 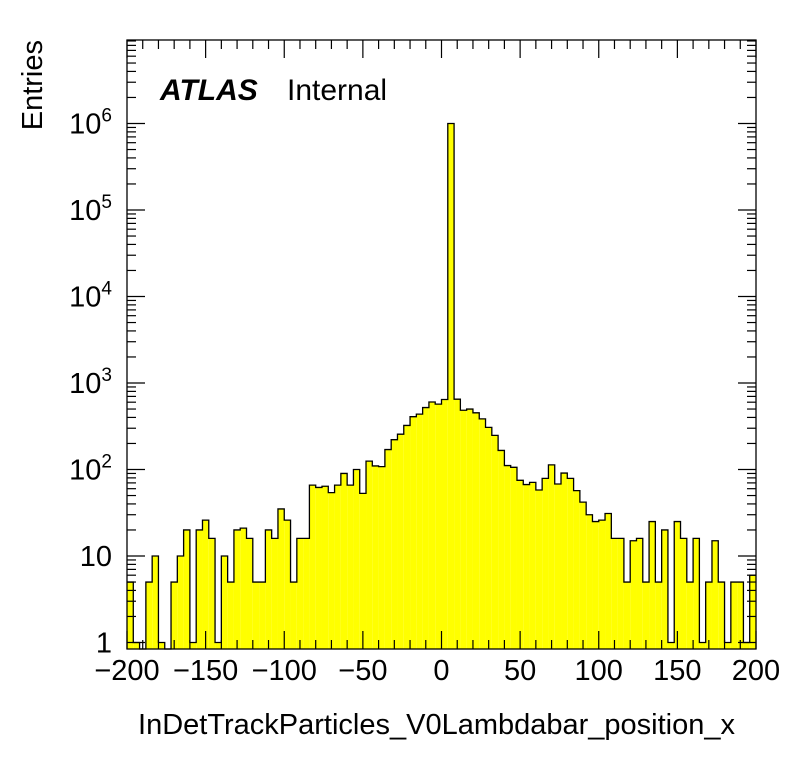 I want to click on x-tick-label: 200, so click(x=756, y=671).